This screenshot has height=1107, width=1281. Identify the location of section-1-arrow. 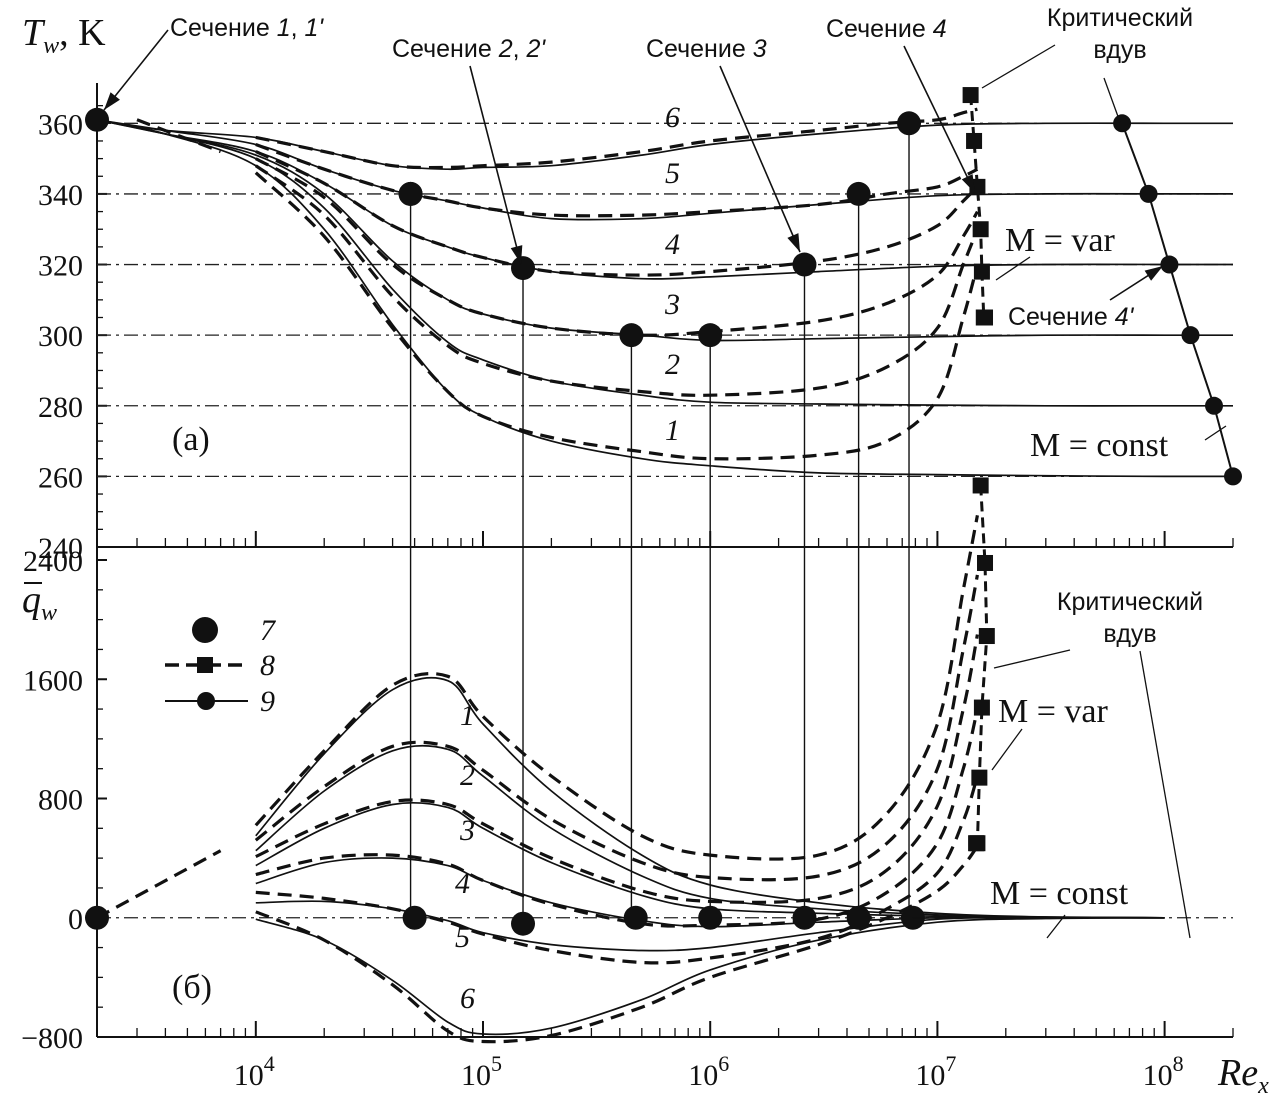
(136, 70).